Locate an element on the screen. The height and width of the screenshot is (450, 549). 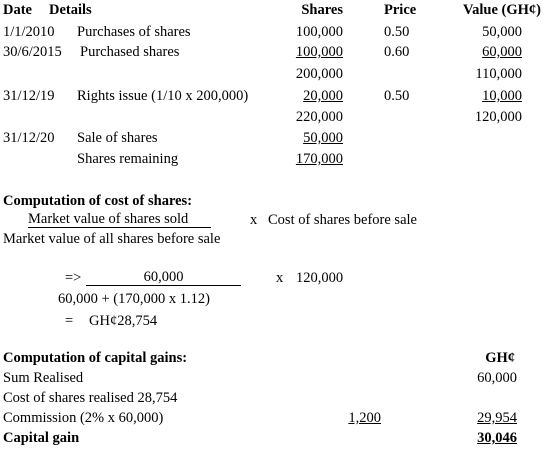
line-label: Sum Realised is located at coordinates (43, 378).